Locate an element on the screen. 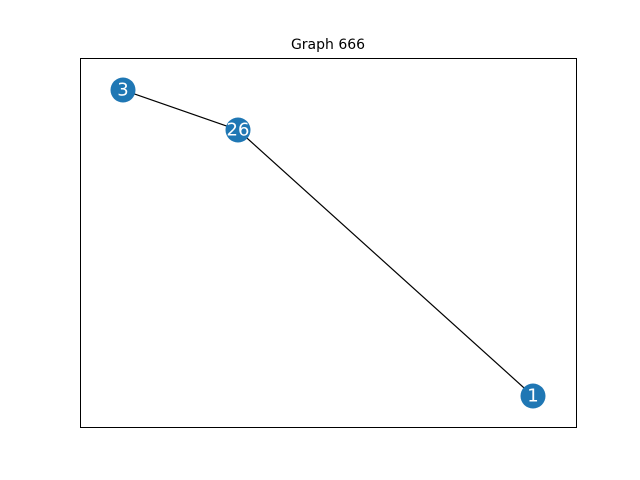 The height and width of the screenshot is (480, 640). node-26: 26 is located at coordinates (238, 130).